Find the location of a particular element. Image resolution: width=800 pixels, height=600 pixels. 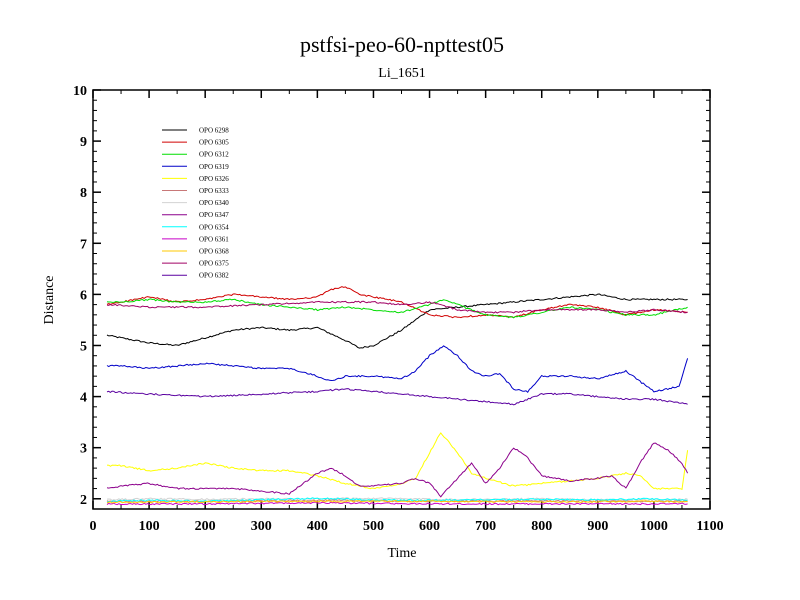

legend-label: OPO 6312 is located at coordinates (214, 155).